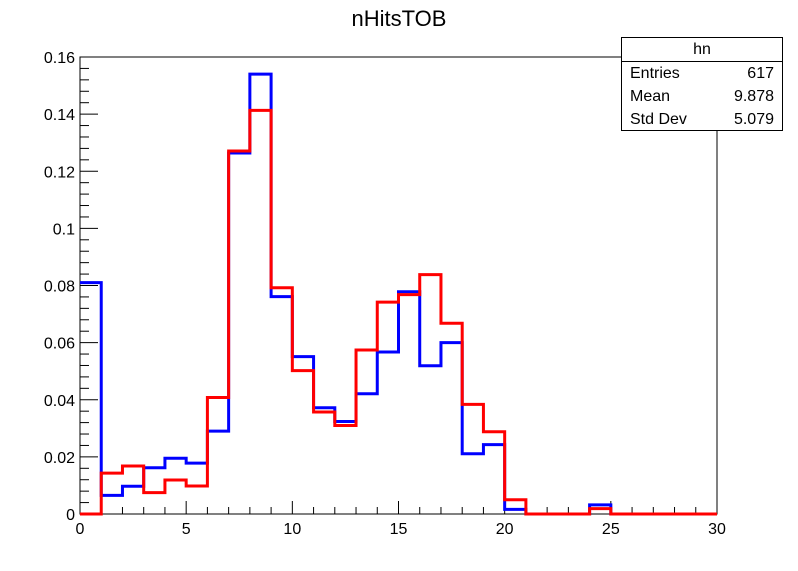  What do you see at coordinates (59, 344) in the screenshot?
I see `y-tick-label: 0.06` at bounding box center [59, 344].